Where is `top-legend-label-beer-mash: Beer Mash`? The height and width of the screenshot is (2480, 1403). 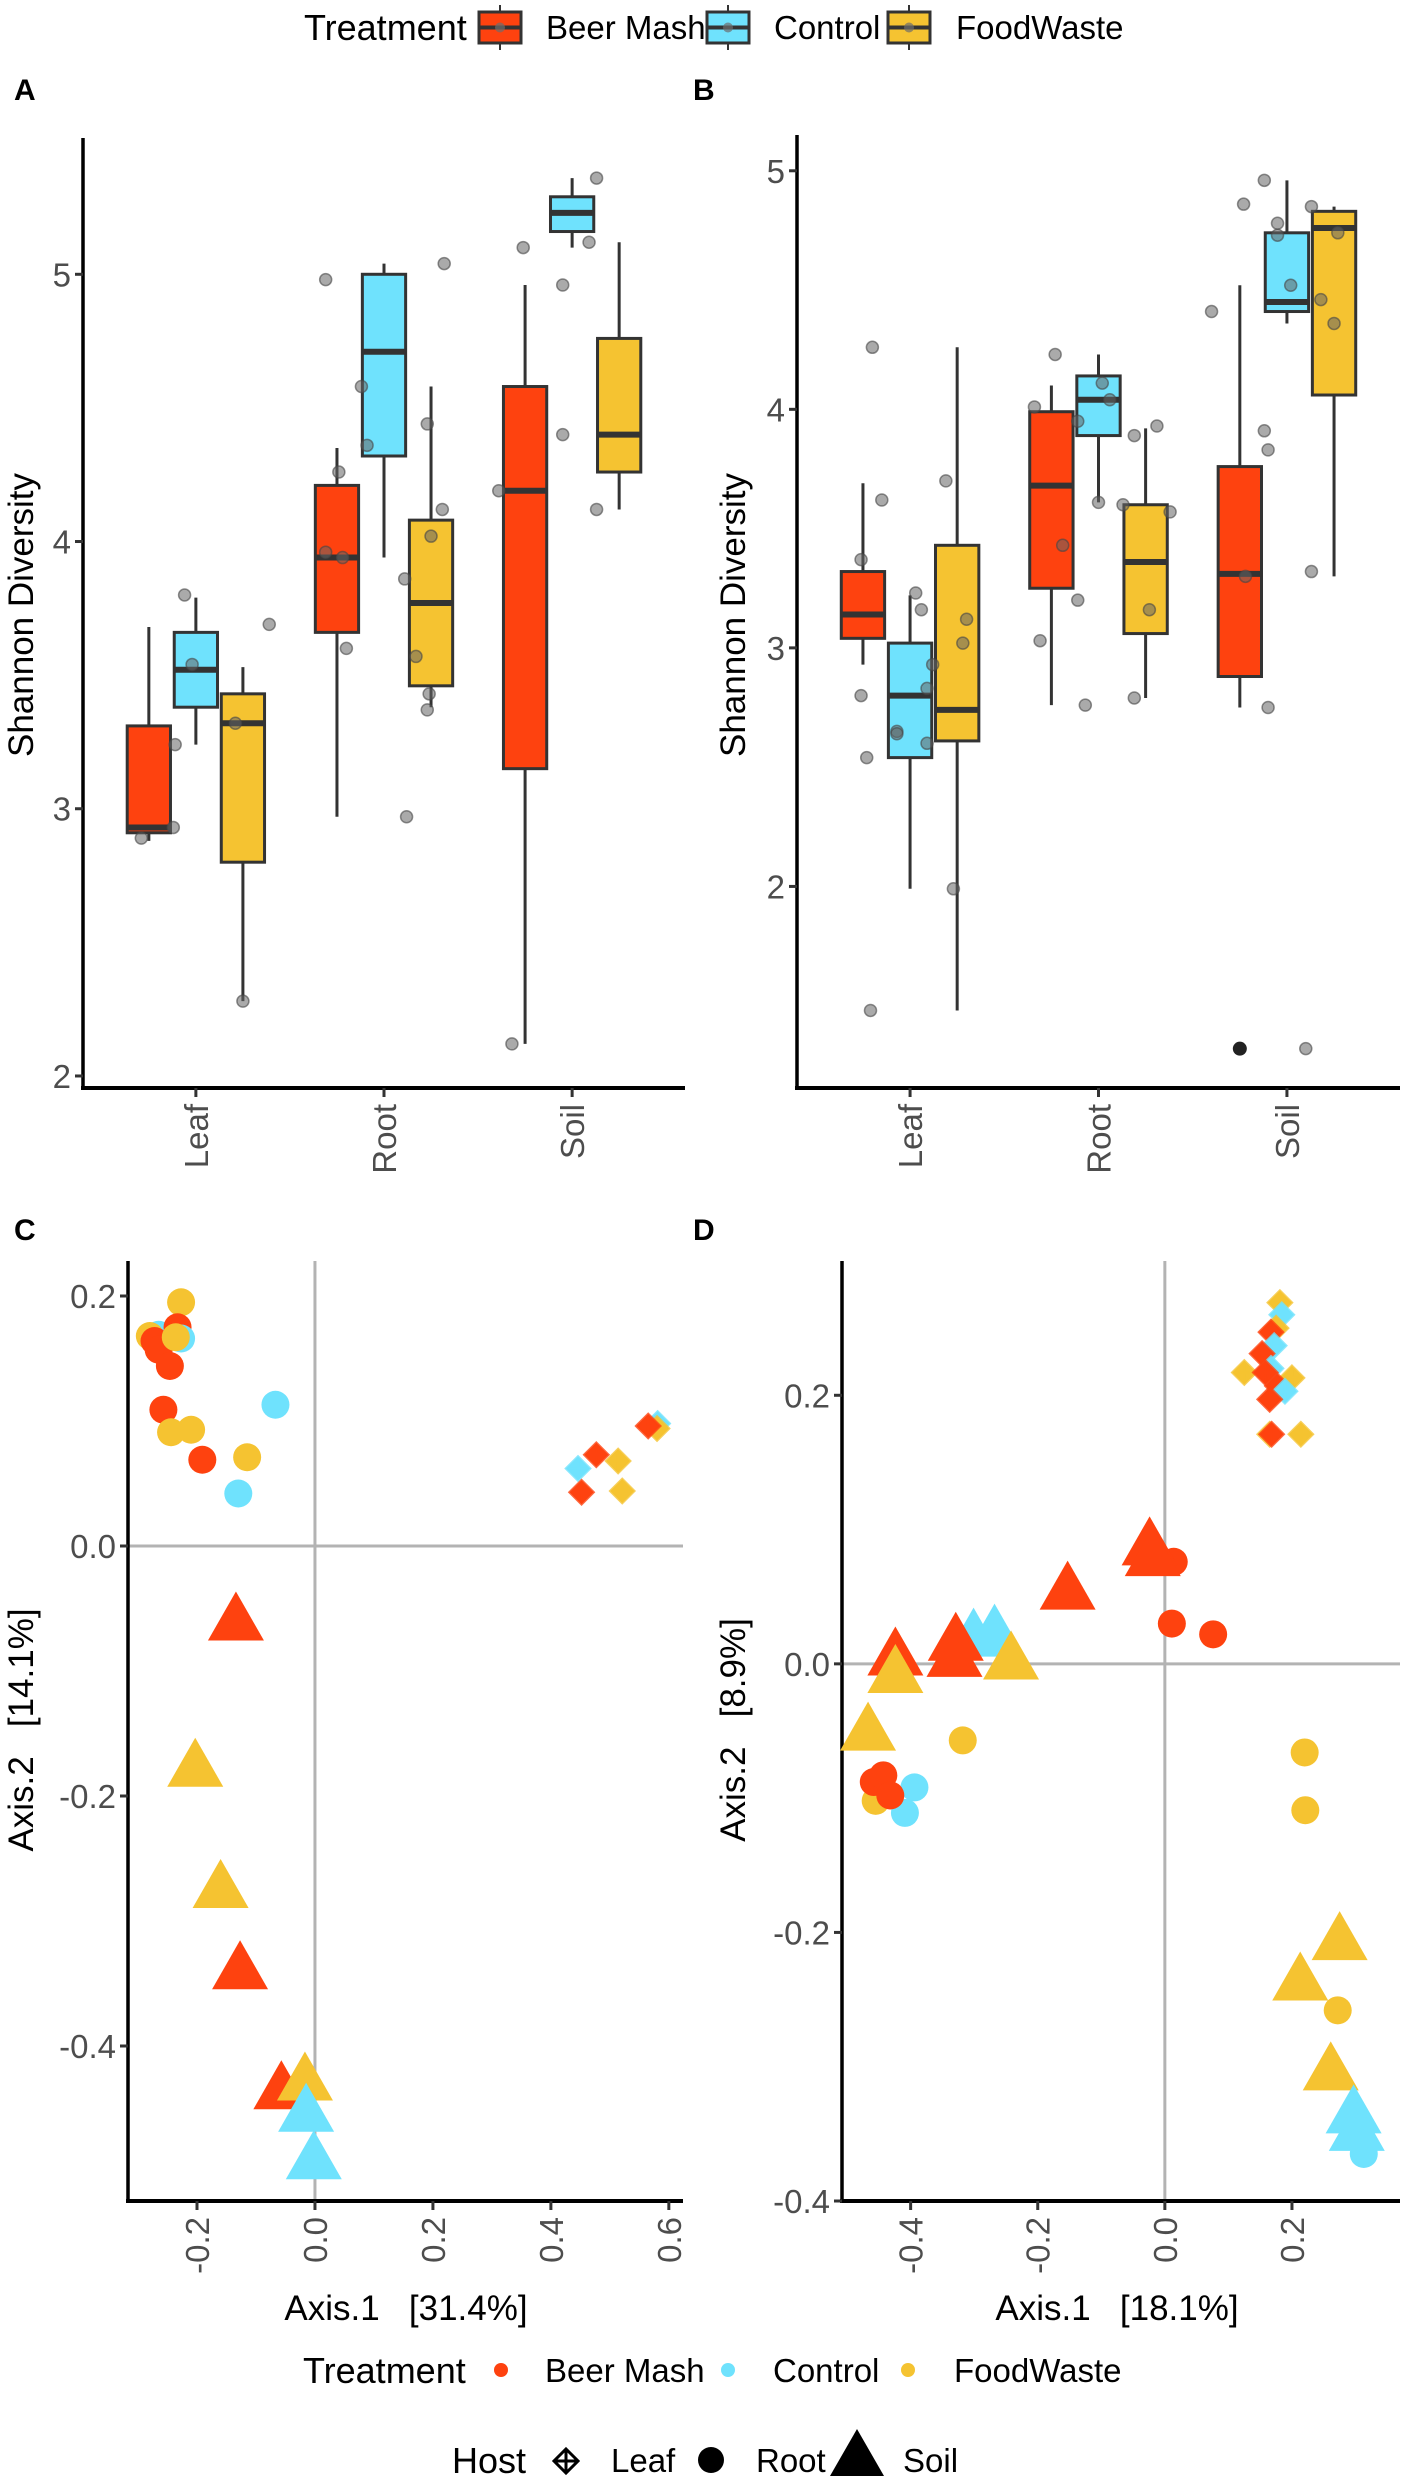 top-legend-label-beer-mash: Beer Mash is located at coordinates (626, 27).